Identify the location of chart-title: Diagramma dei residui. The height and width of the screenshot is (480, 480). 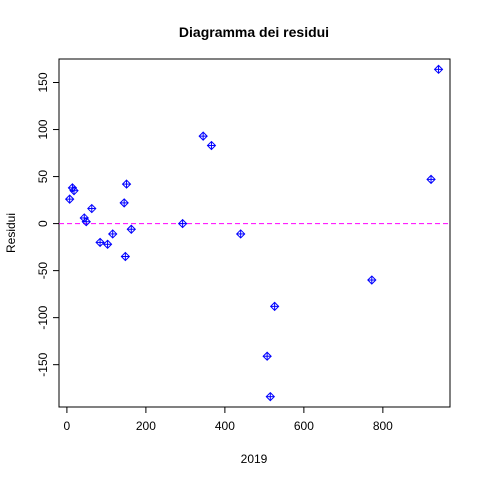
(254, 32).